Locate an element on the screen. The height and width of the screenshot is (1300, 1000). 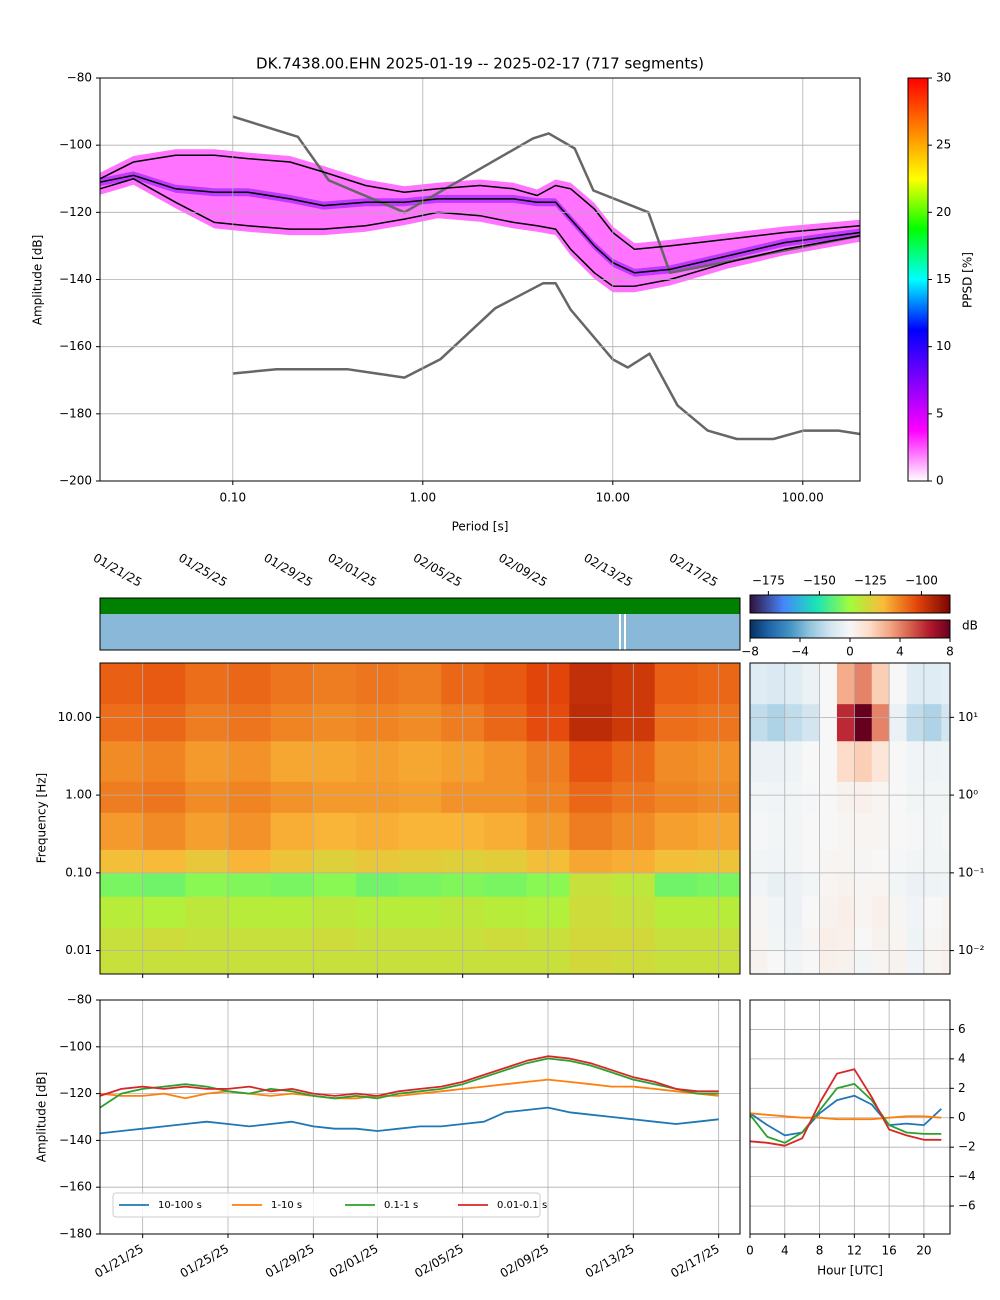
x-tick-label: 02/05/25 is located at coordinates (438, 570).